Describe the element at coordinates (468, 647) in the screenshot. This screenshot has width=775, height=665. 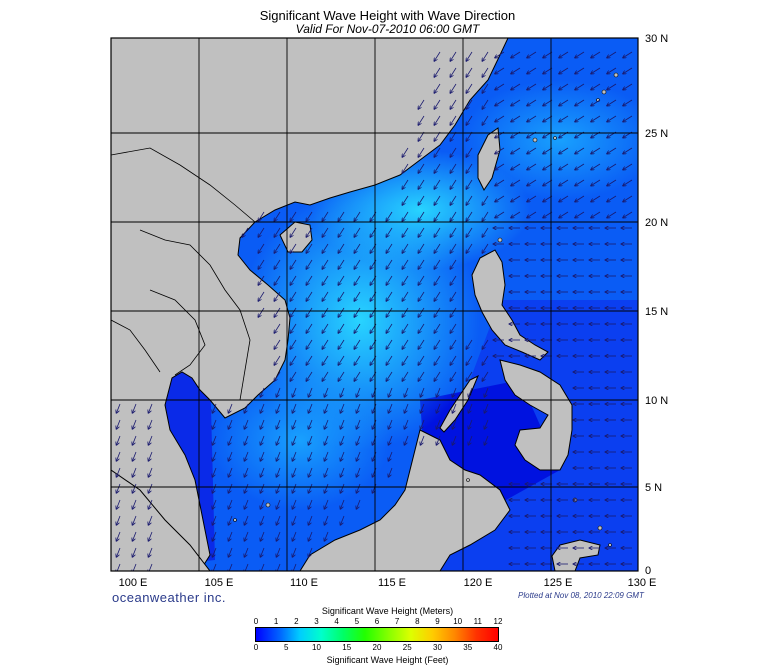
I see `legend-feet-tick: 35` at that location.